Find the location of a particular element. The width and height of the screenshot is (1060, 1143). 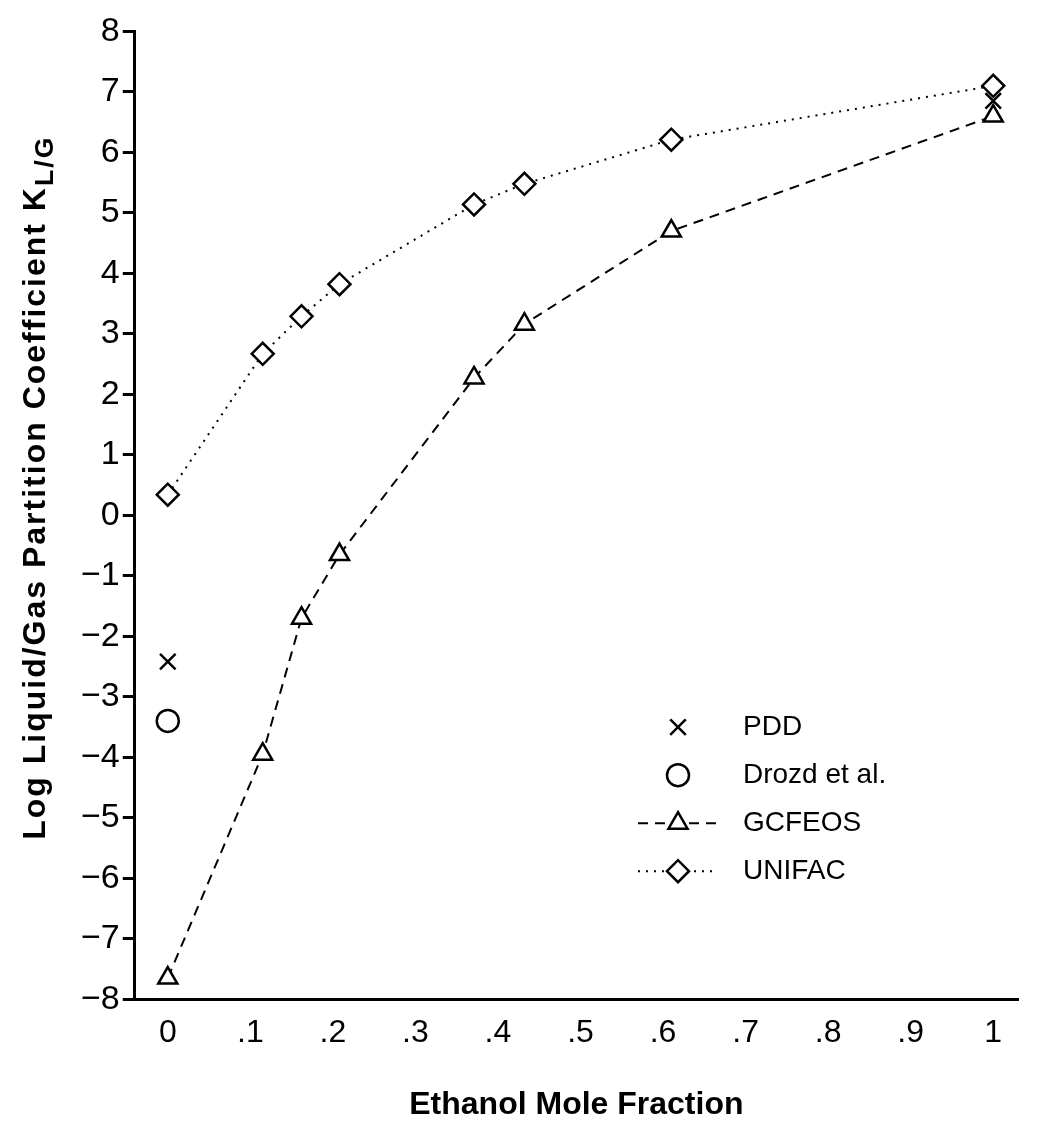

legend-label: Drozd et al. is located at coordinates (815, 773).